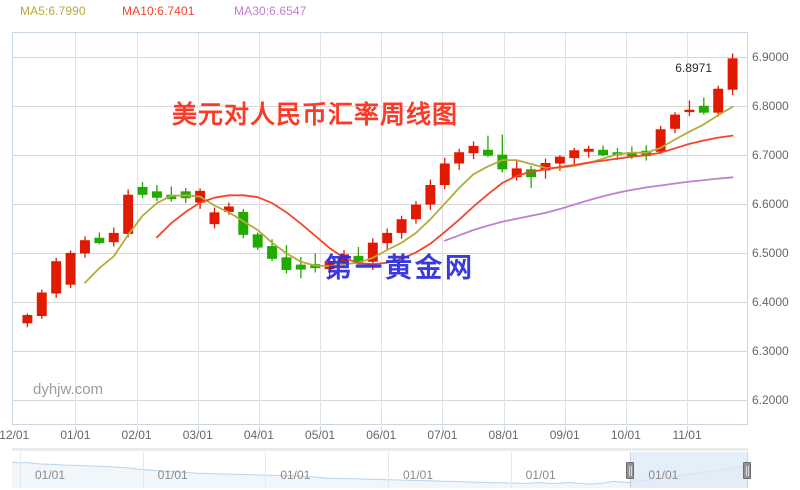 The height and width of the screenshot is (490, 800). Describe the element at coordinates (770, 399) in the screenshot. I see `y-axis-label: 6.2000` at that location.